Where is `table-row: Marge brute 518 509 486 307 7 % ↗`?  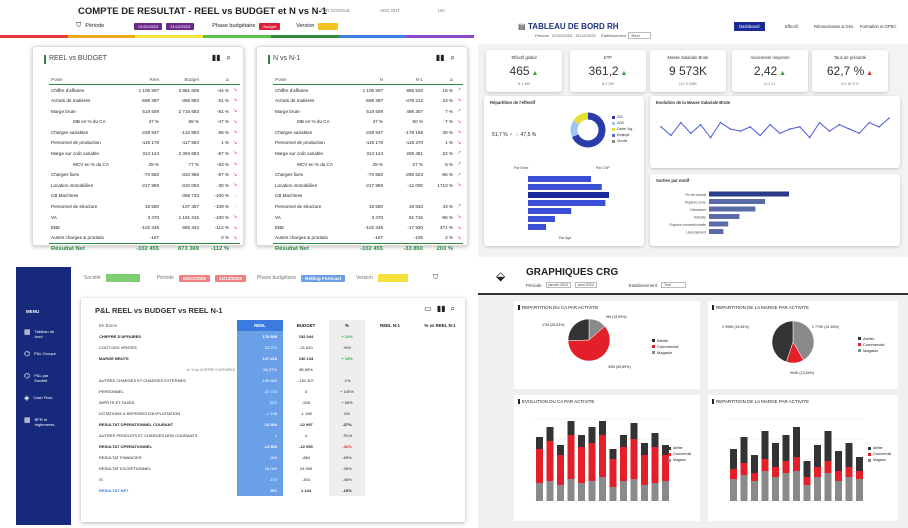 table-row: Marge brute 518 509 486 307 7 % ↗ is located at coordinates (368, 111).